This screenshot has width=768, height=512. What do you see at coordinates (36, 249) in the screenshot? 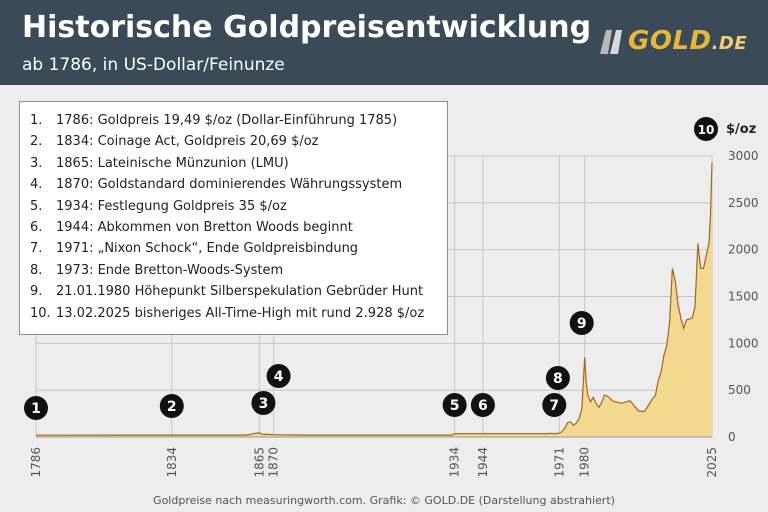
I see `legend-number: 7.` at bounding box center [36, 249].